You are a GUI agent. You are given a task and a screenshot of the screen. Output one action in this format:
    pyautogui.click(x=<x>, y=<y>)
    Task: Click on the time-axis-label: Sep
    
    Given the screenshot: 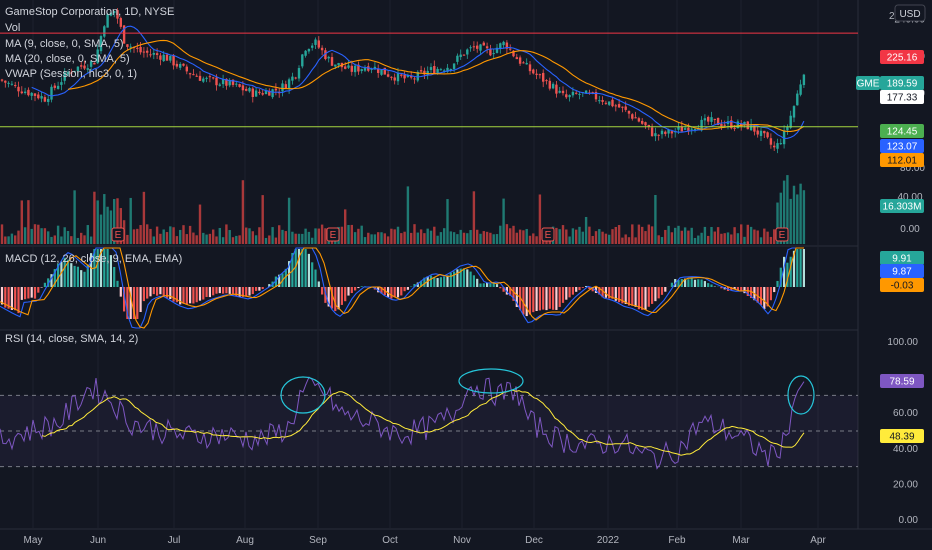 What is the action you would take?
    pyautogui.click(x=318, y=540)
    